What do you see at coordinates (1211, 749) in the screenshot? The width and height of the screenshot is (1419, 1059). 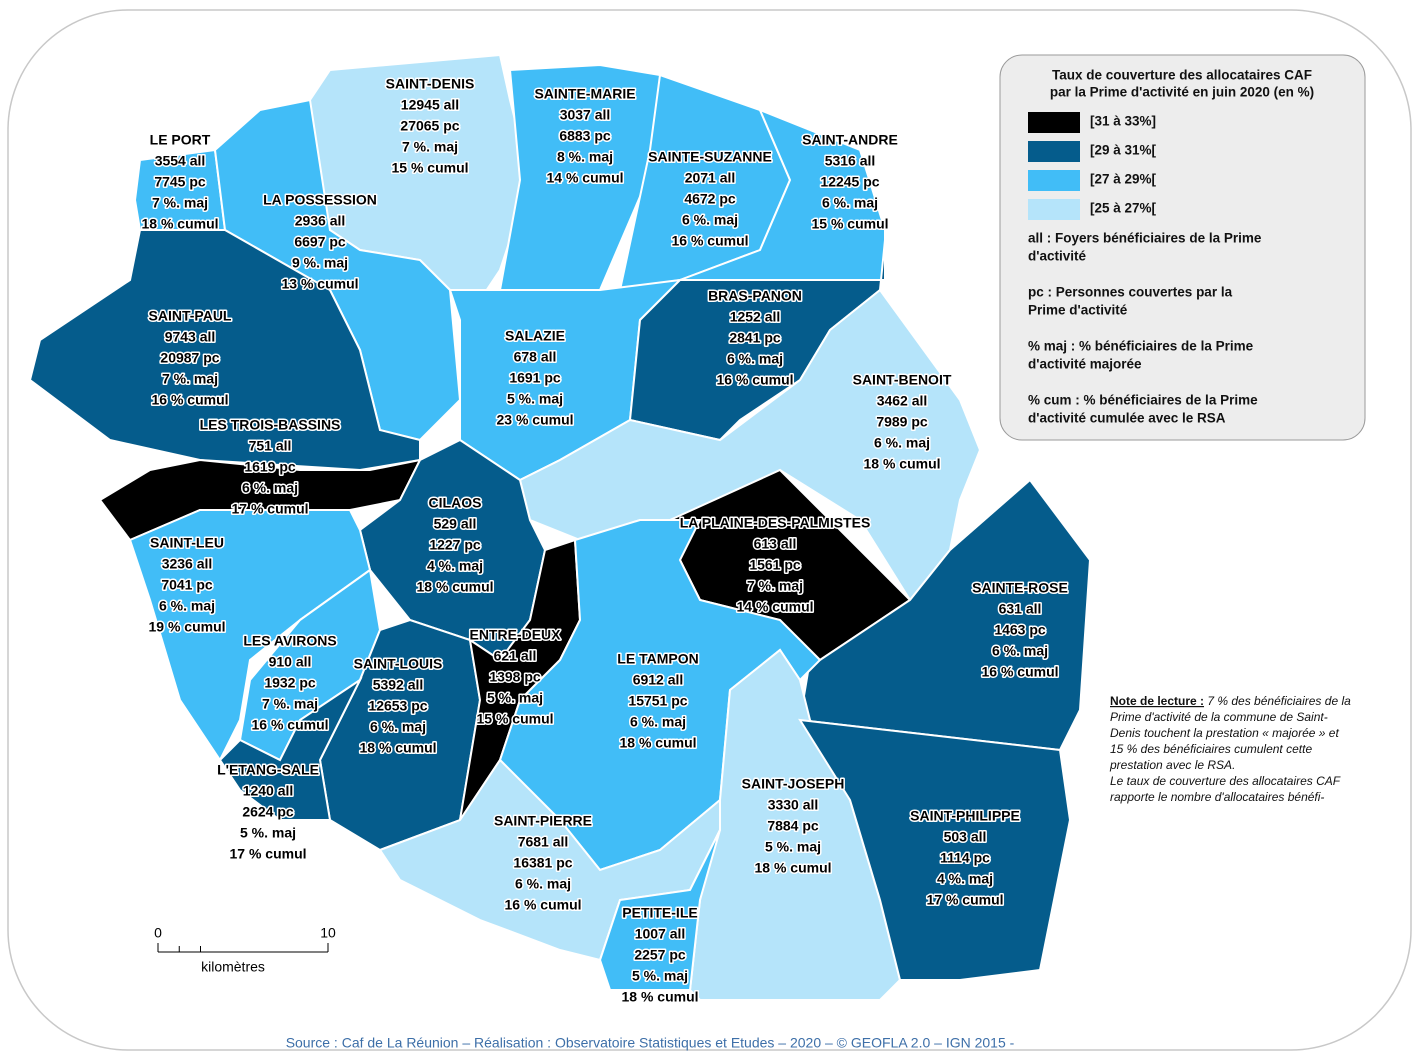 I see `note-line: 15 % des bénéficiaires cumulent cette` at bounding box center [1211, 749].